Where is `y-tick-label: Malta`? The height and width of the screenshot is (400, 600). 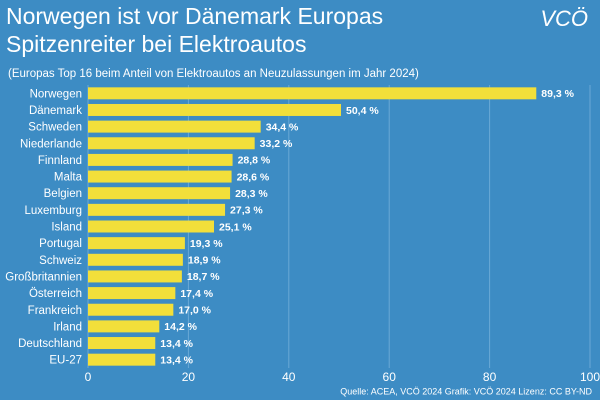
y-tick-label: Malta is located at coordinates (68, 178).